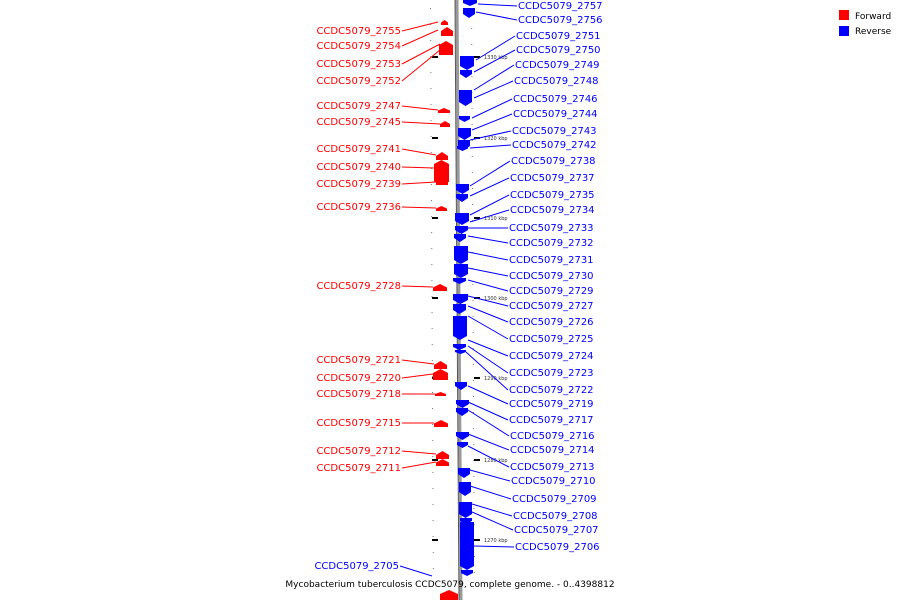 The image size is (900, 600). I want to click on forward-gene-label: CCDC5079_2712, so click(376, 451).